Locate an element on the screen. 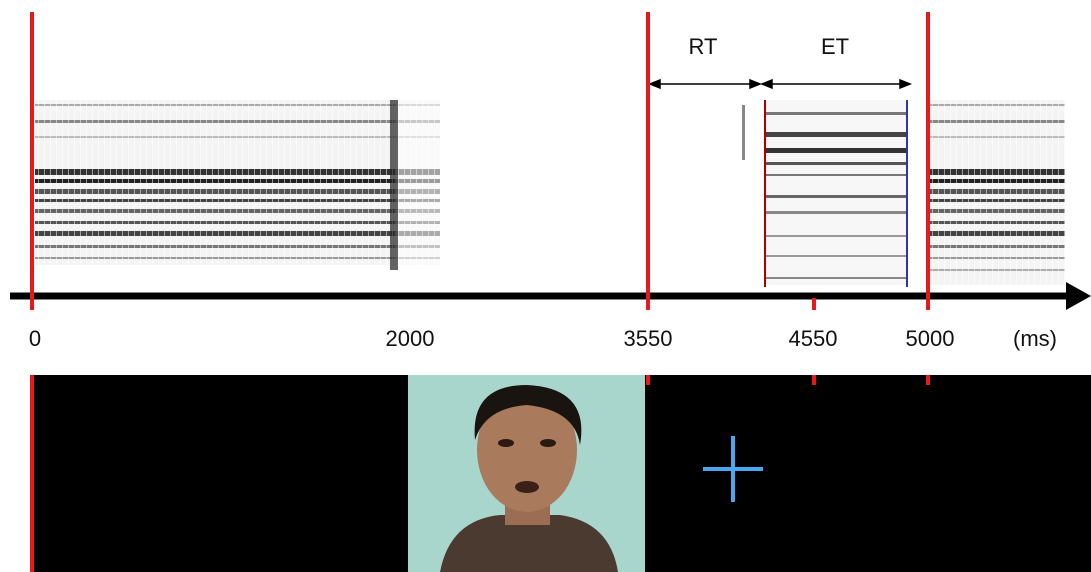  tick-label: 3550 is located at coordinates (648, 338).